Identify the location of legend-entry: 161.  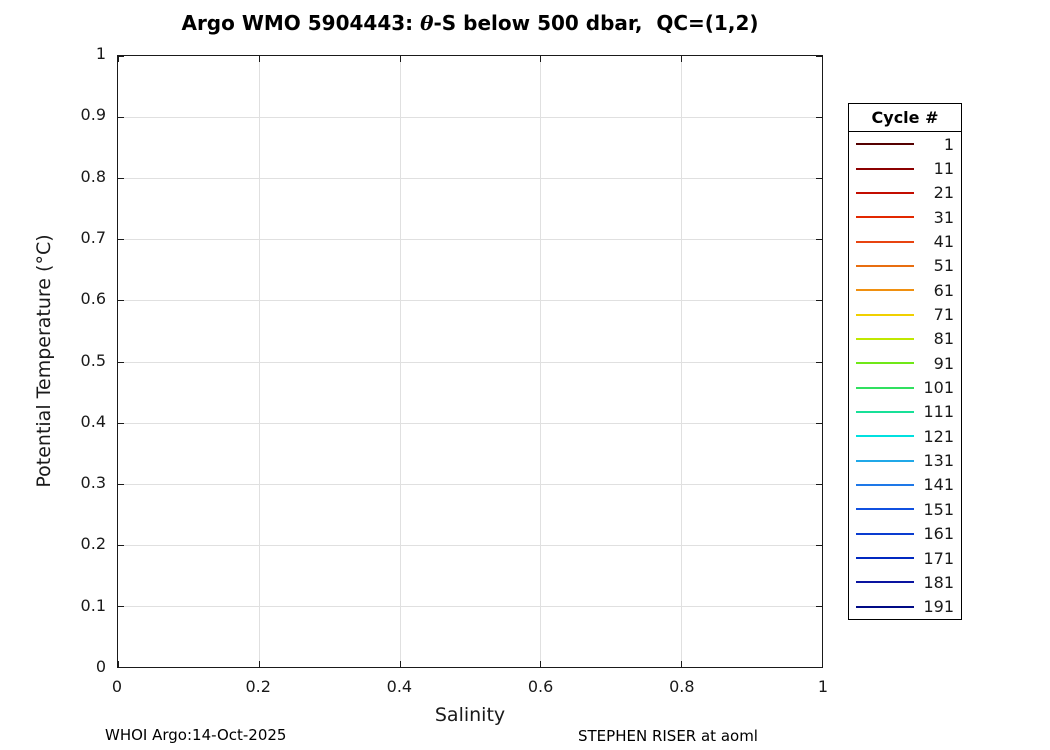
(905, 534).